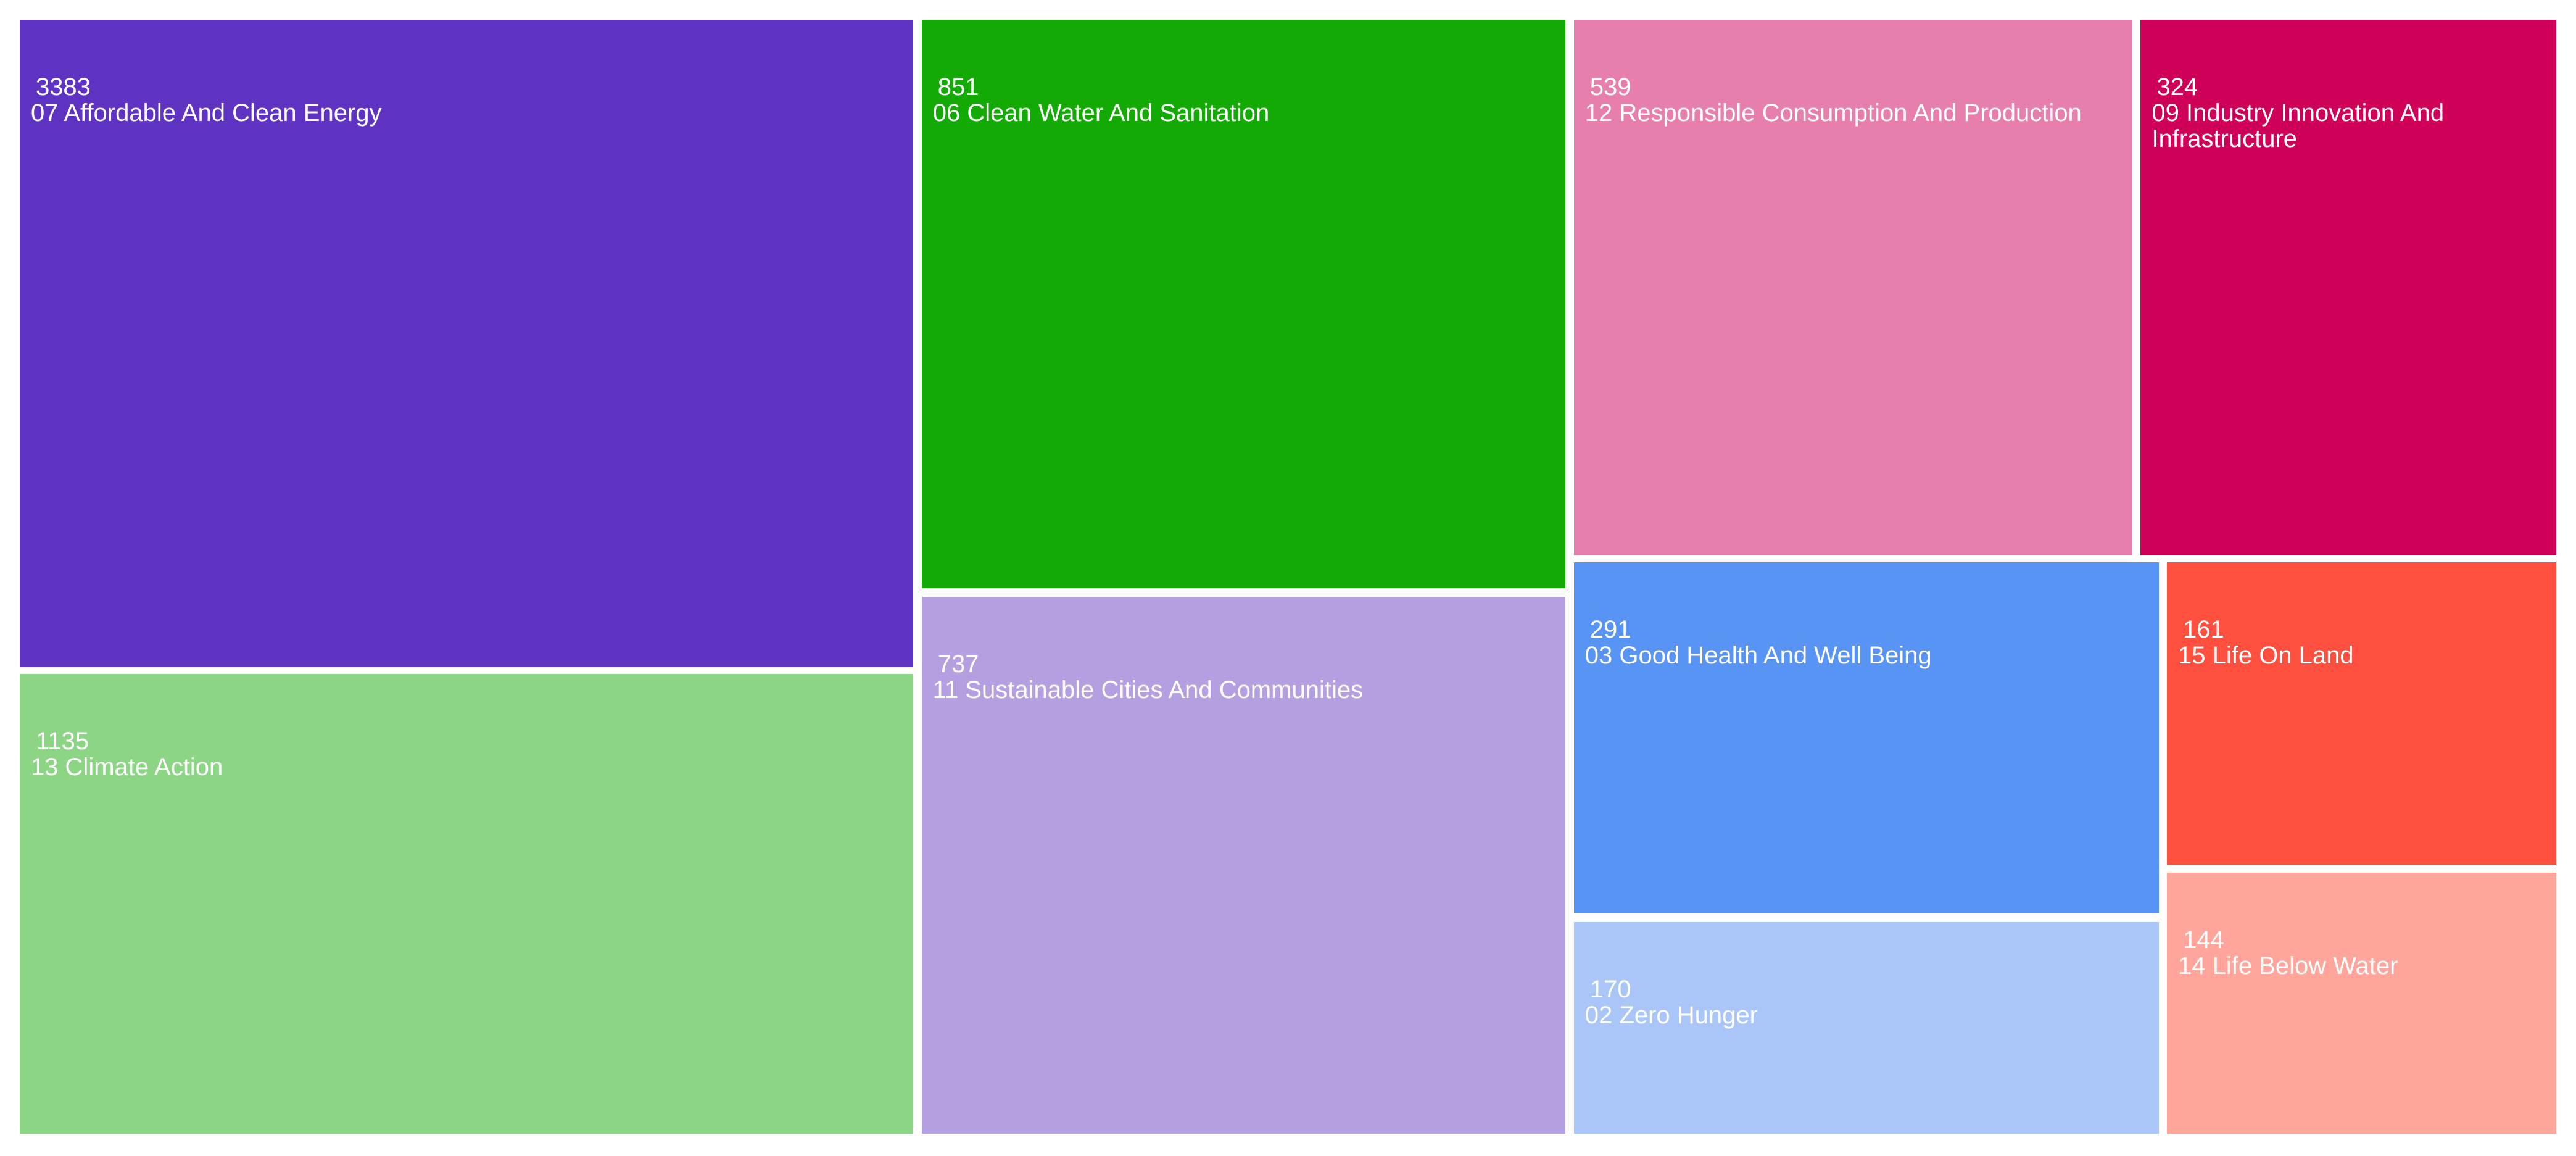 The image size is (2576, 1156). Describe the element at coordinates (2288, 965) in the screenshot. I see `tile-label: 14 Life Below Water` at that location.